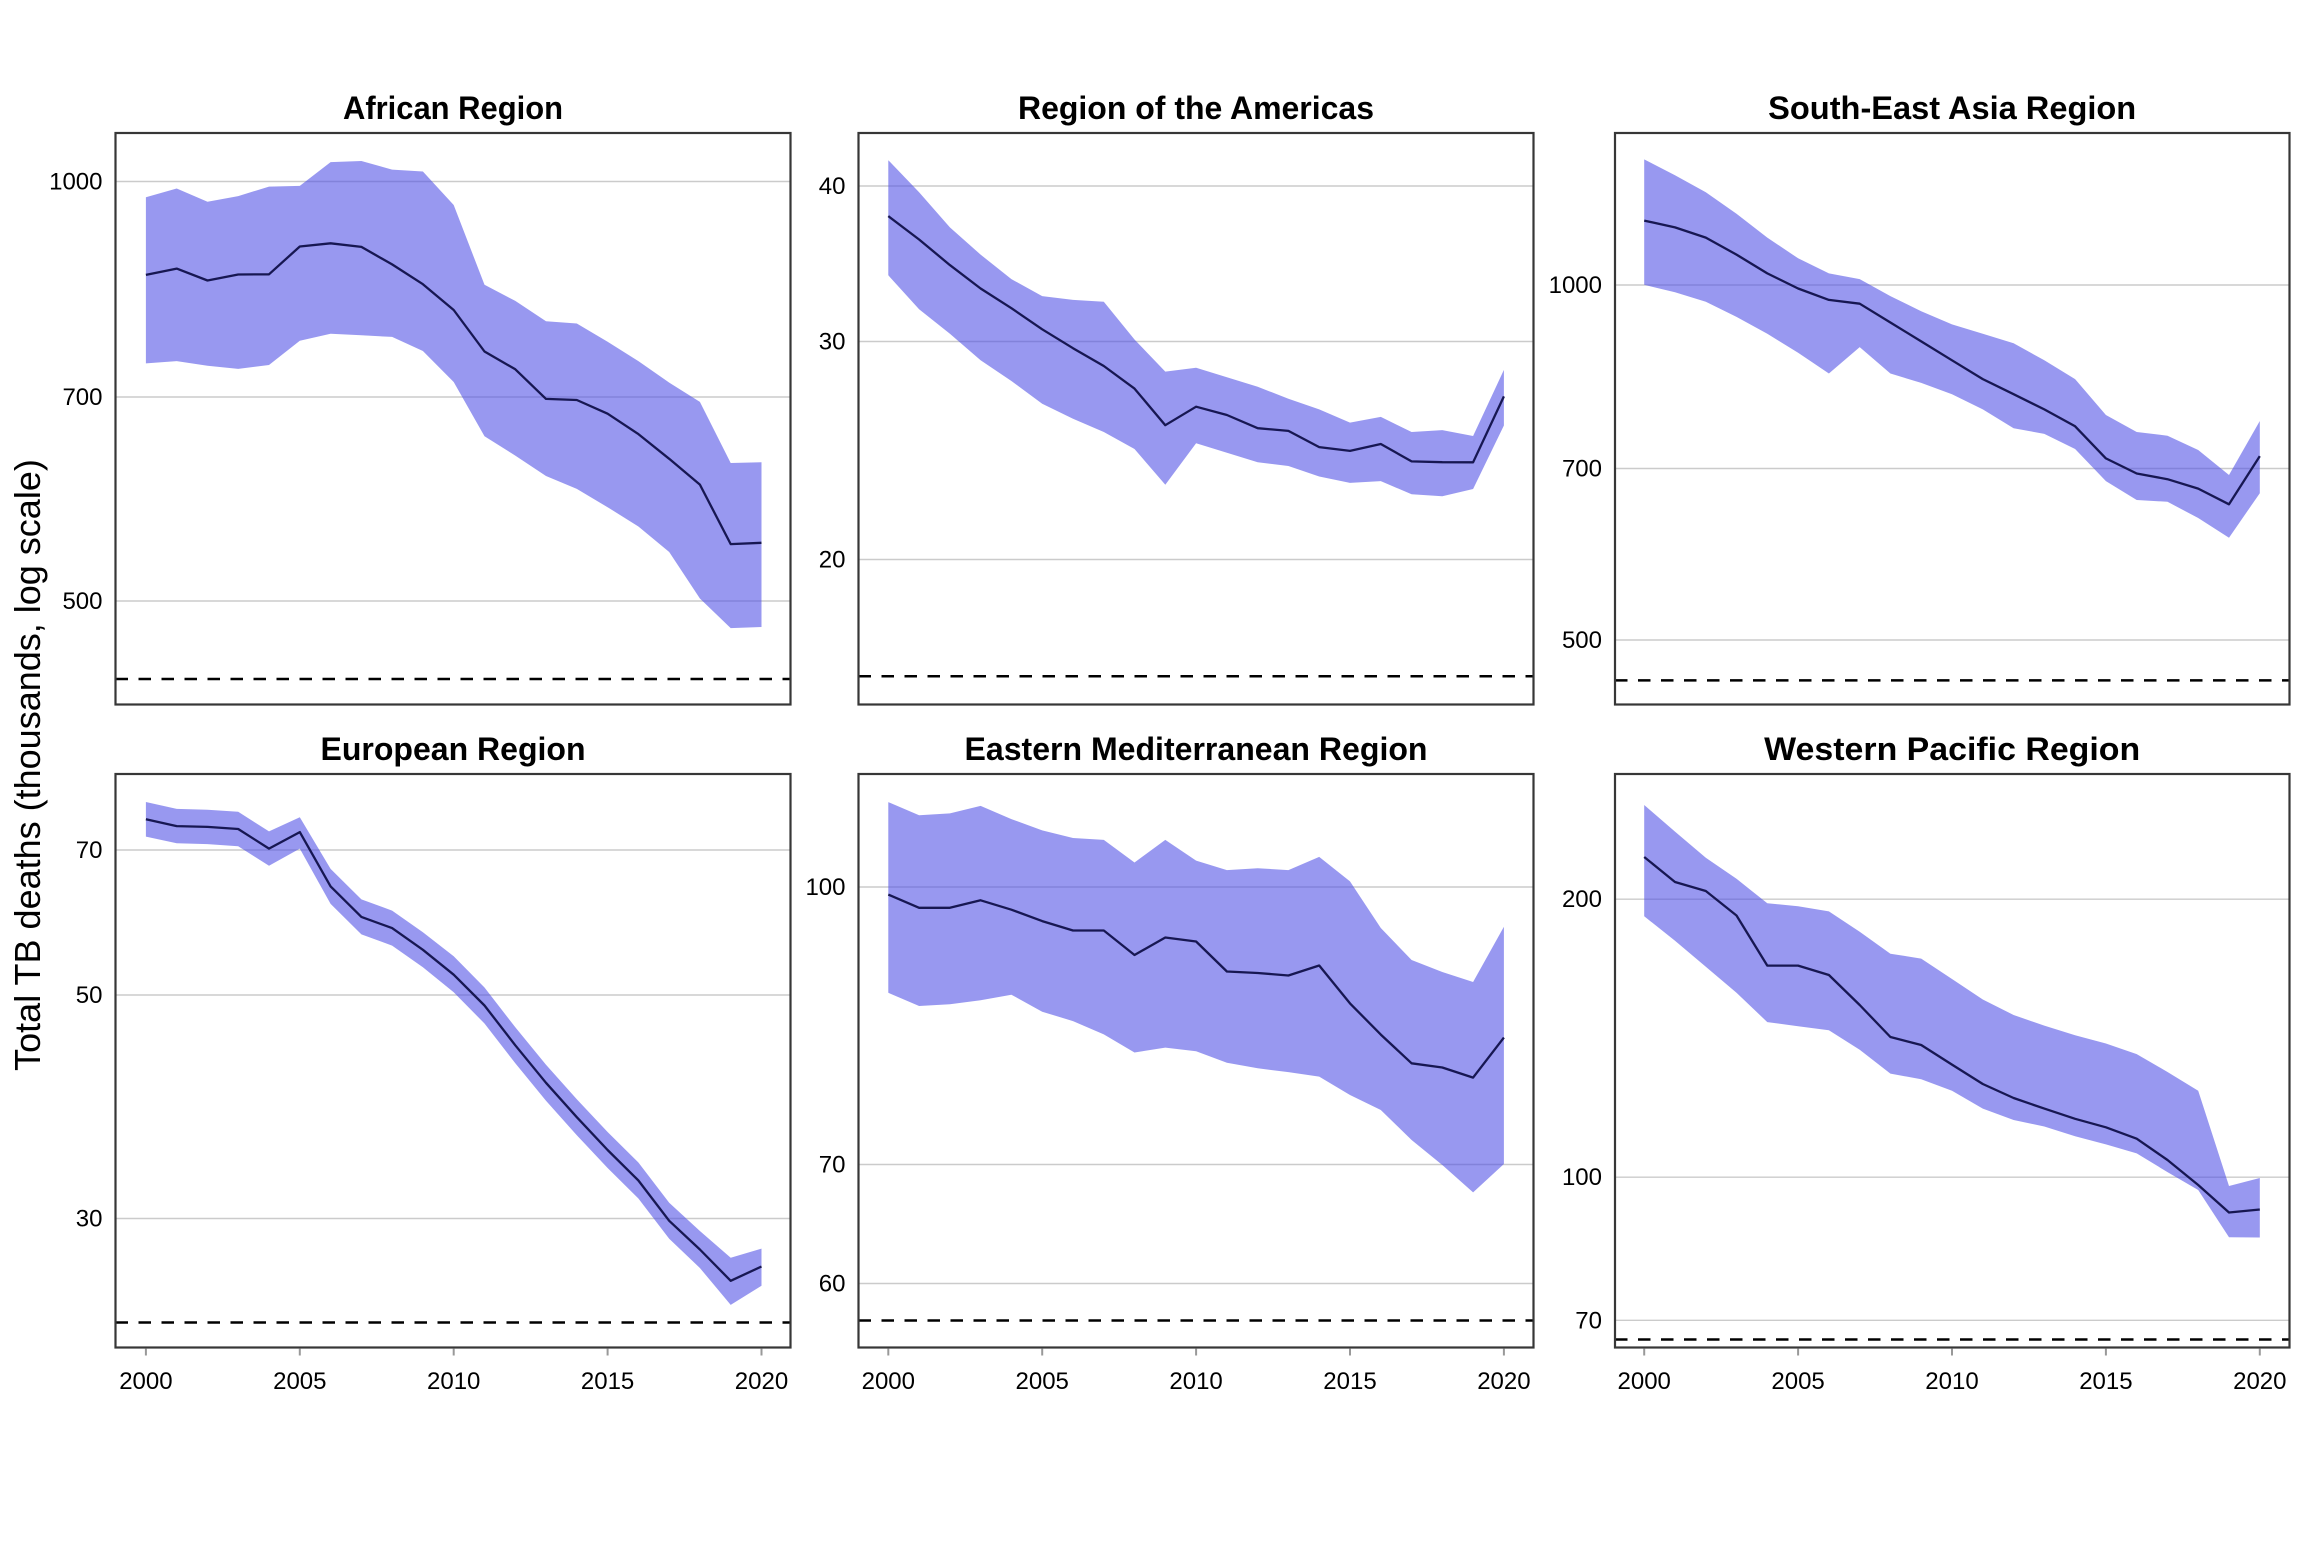 This screenshot has height=1541, width=2304. What do you see at coordinates (832, 186) in the screenshot?
I see `svg-text: 40` at bounding box center [832, 186].